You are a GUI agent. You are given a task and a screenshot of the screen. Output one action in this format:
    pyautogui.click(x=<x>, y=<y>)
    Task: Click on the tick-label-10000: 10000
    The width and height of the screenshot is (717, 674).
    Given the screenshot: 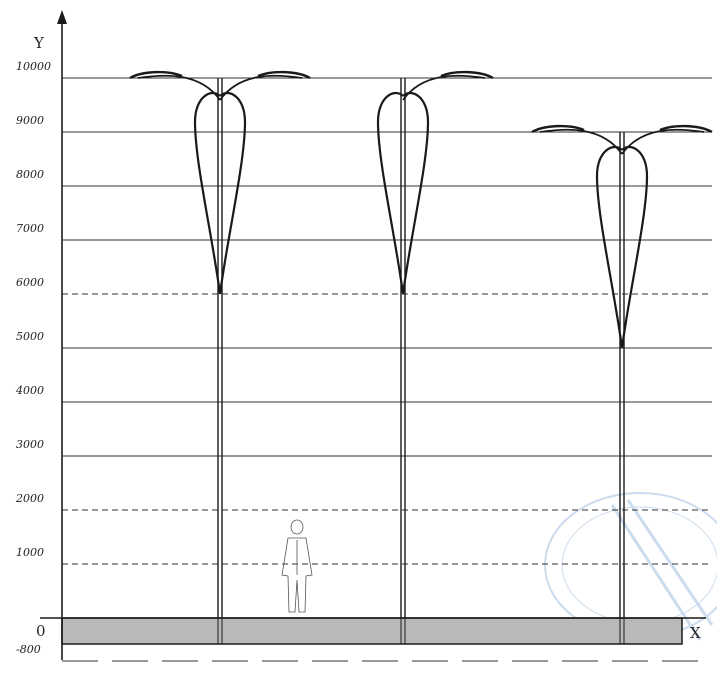 What is the action you would take?
    pyautogui.click(x=33, y=66)
    